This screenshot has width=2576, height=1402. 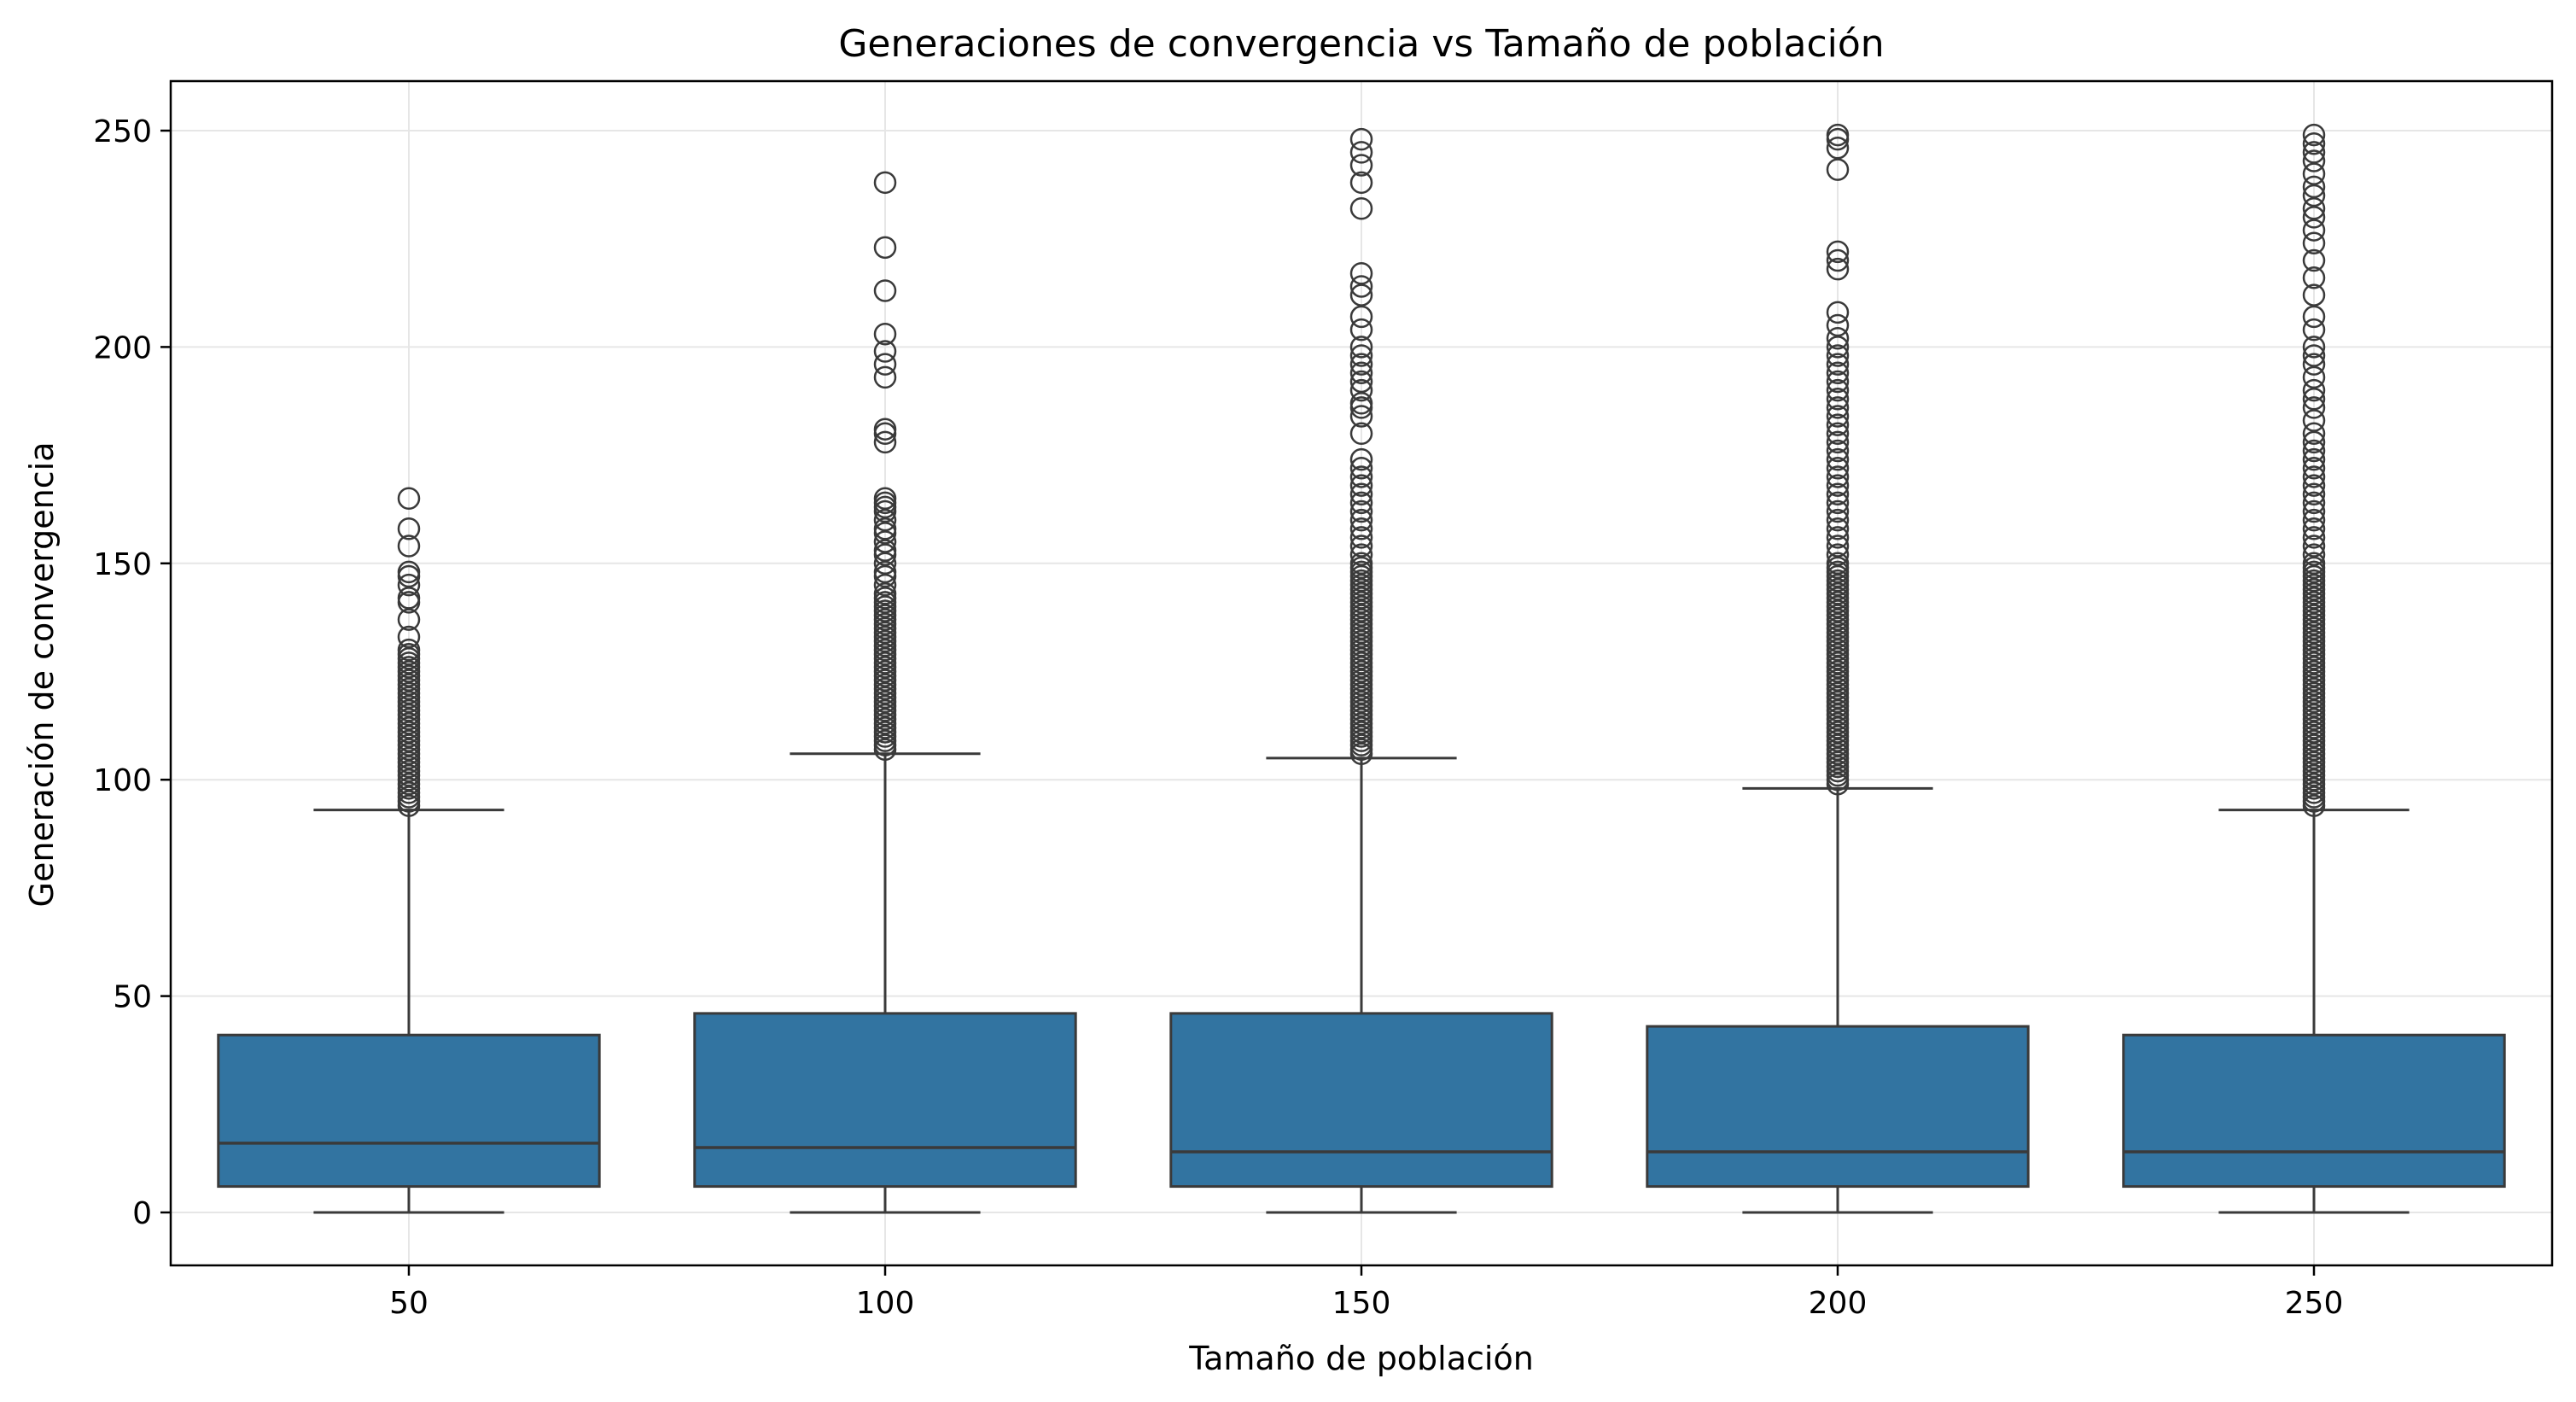 What do you see at coordinates (122, 781) in the screenshot?
I see `y-tick-label: 100` at bounding box center [122, 781].